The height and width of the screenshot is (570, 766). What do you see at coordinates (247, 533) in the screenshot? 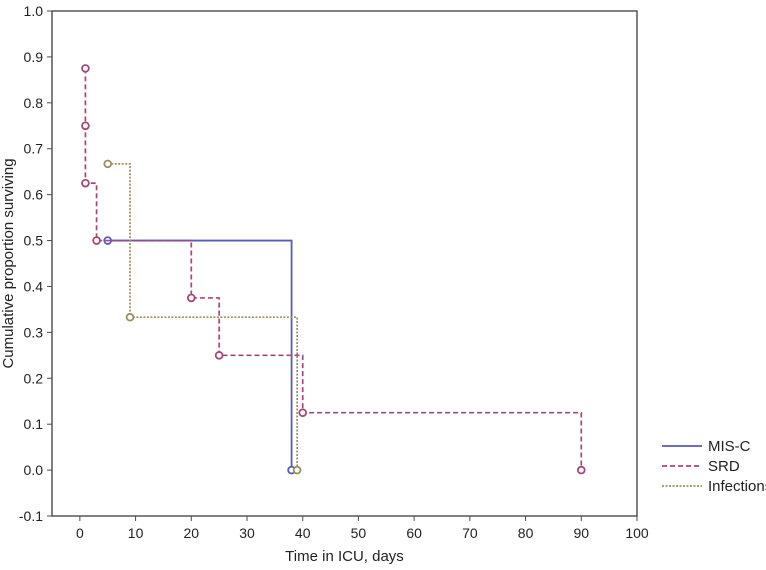
I see `x-tick-label: 30` at bounding box center [247, 533].